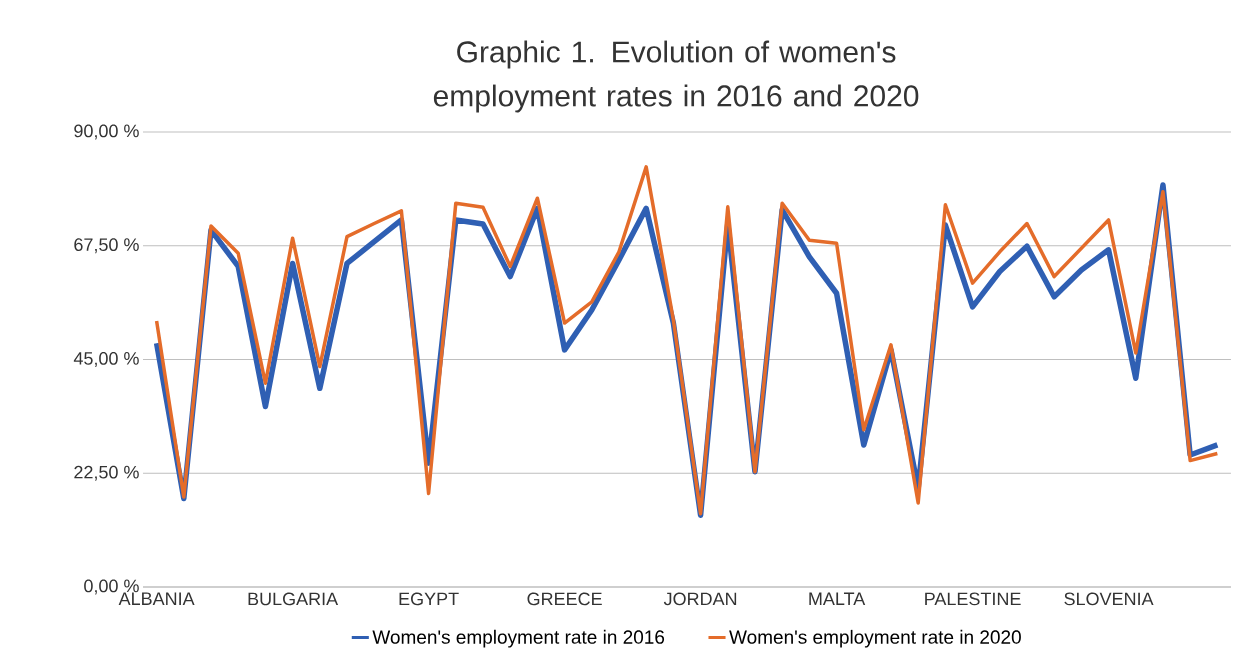 This screenshot has width=1253, height=671. I want to click on x-tick-label: MALTA, so click(837, 598).